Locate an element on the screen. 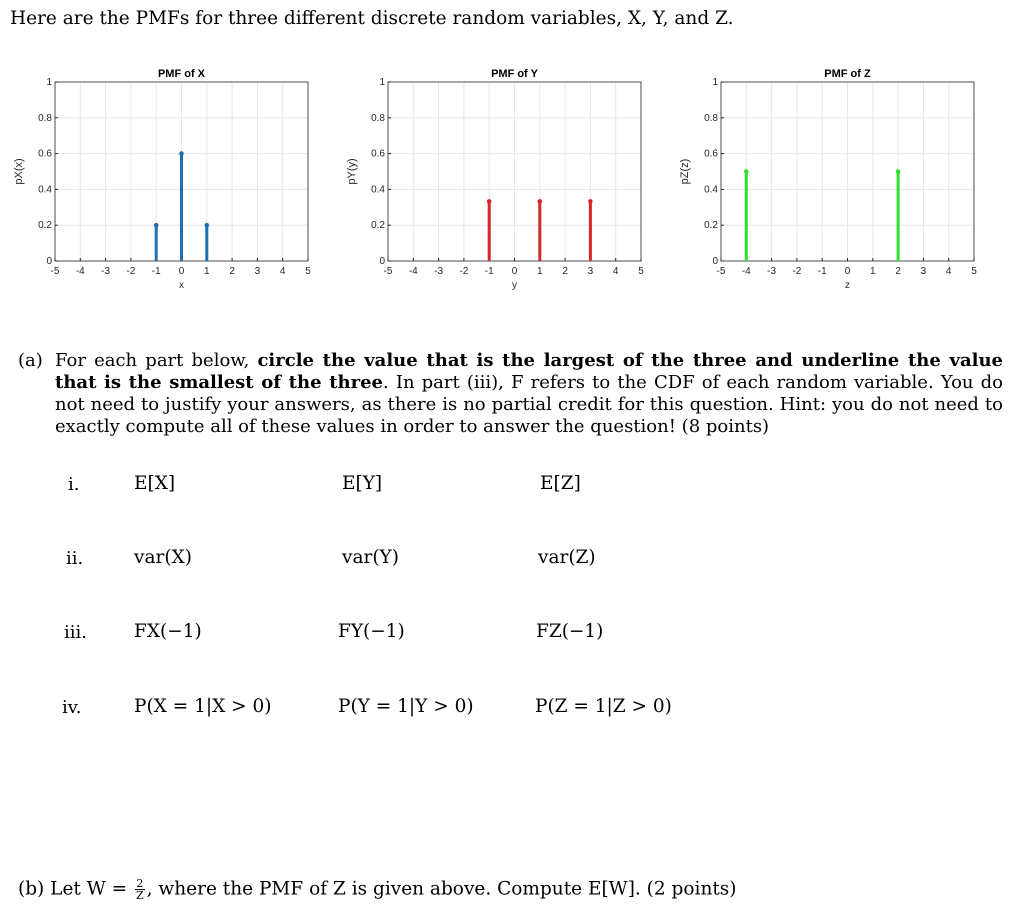 The image size is (1024, 920). part-b-label: (b) is located at coordinates (31, 889).